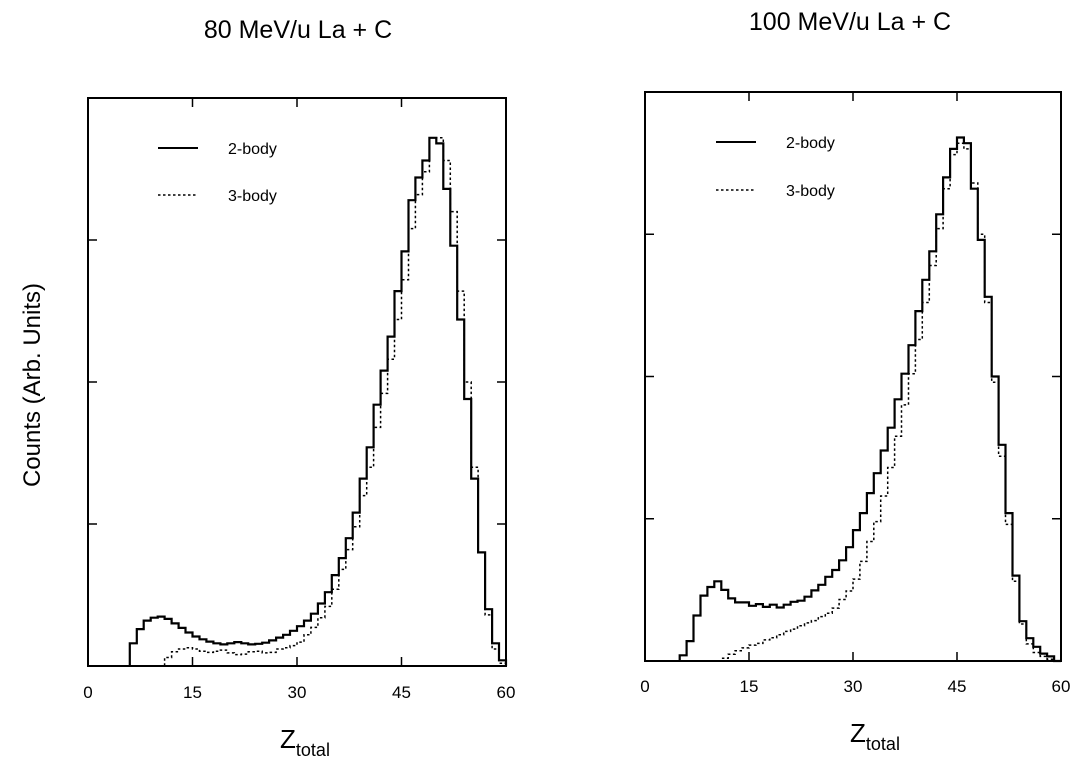  Describe the element at coordinates (298, 30) in the screenshot. I see `chart-title: 80 MeV/u La + C` at that location.